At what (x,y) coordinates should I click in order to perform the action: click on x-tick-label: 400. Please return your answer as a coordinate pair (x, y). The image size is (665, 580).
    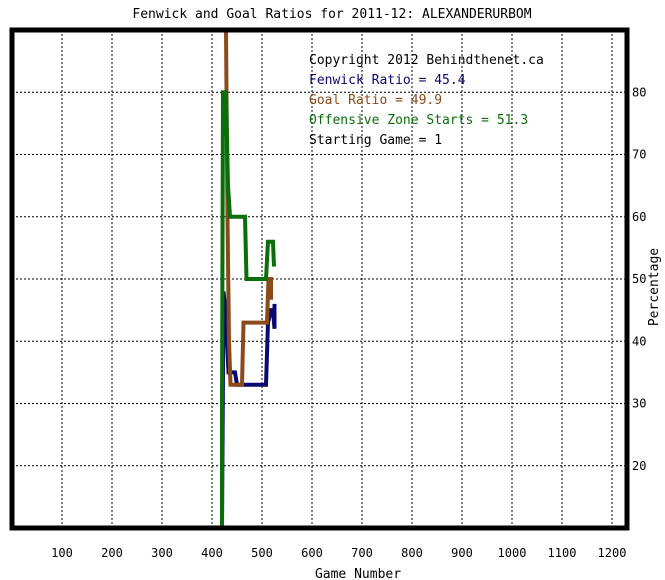
    Looking at the image, I should click on (212, 553).